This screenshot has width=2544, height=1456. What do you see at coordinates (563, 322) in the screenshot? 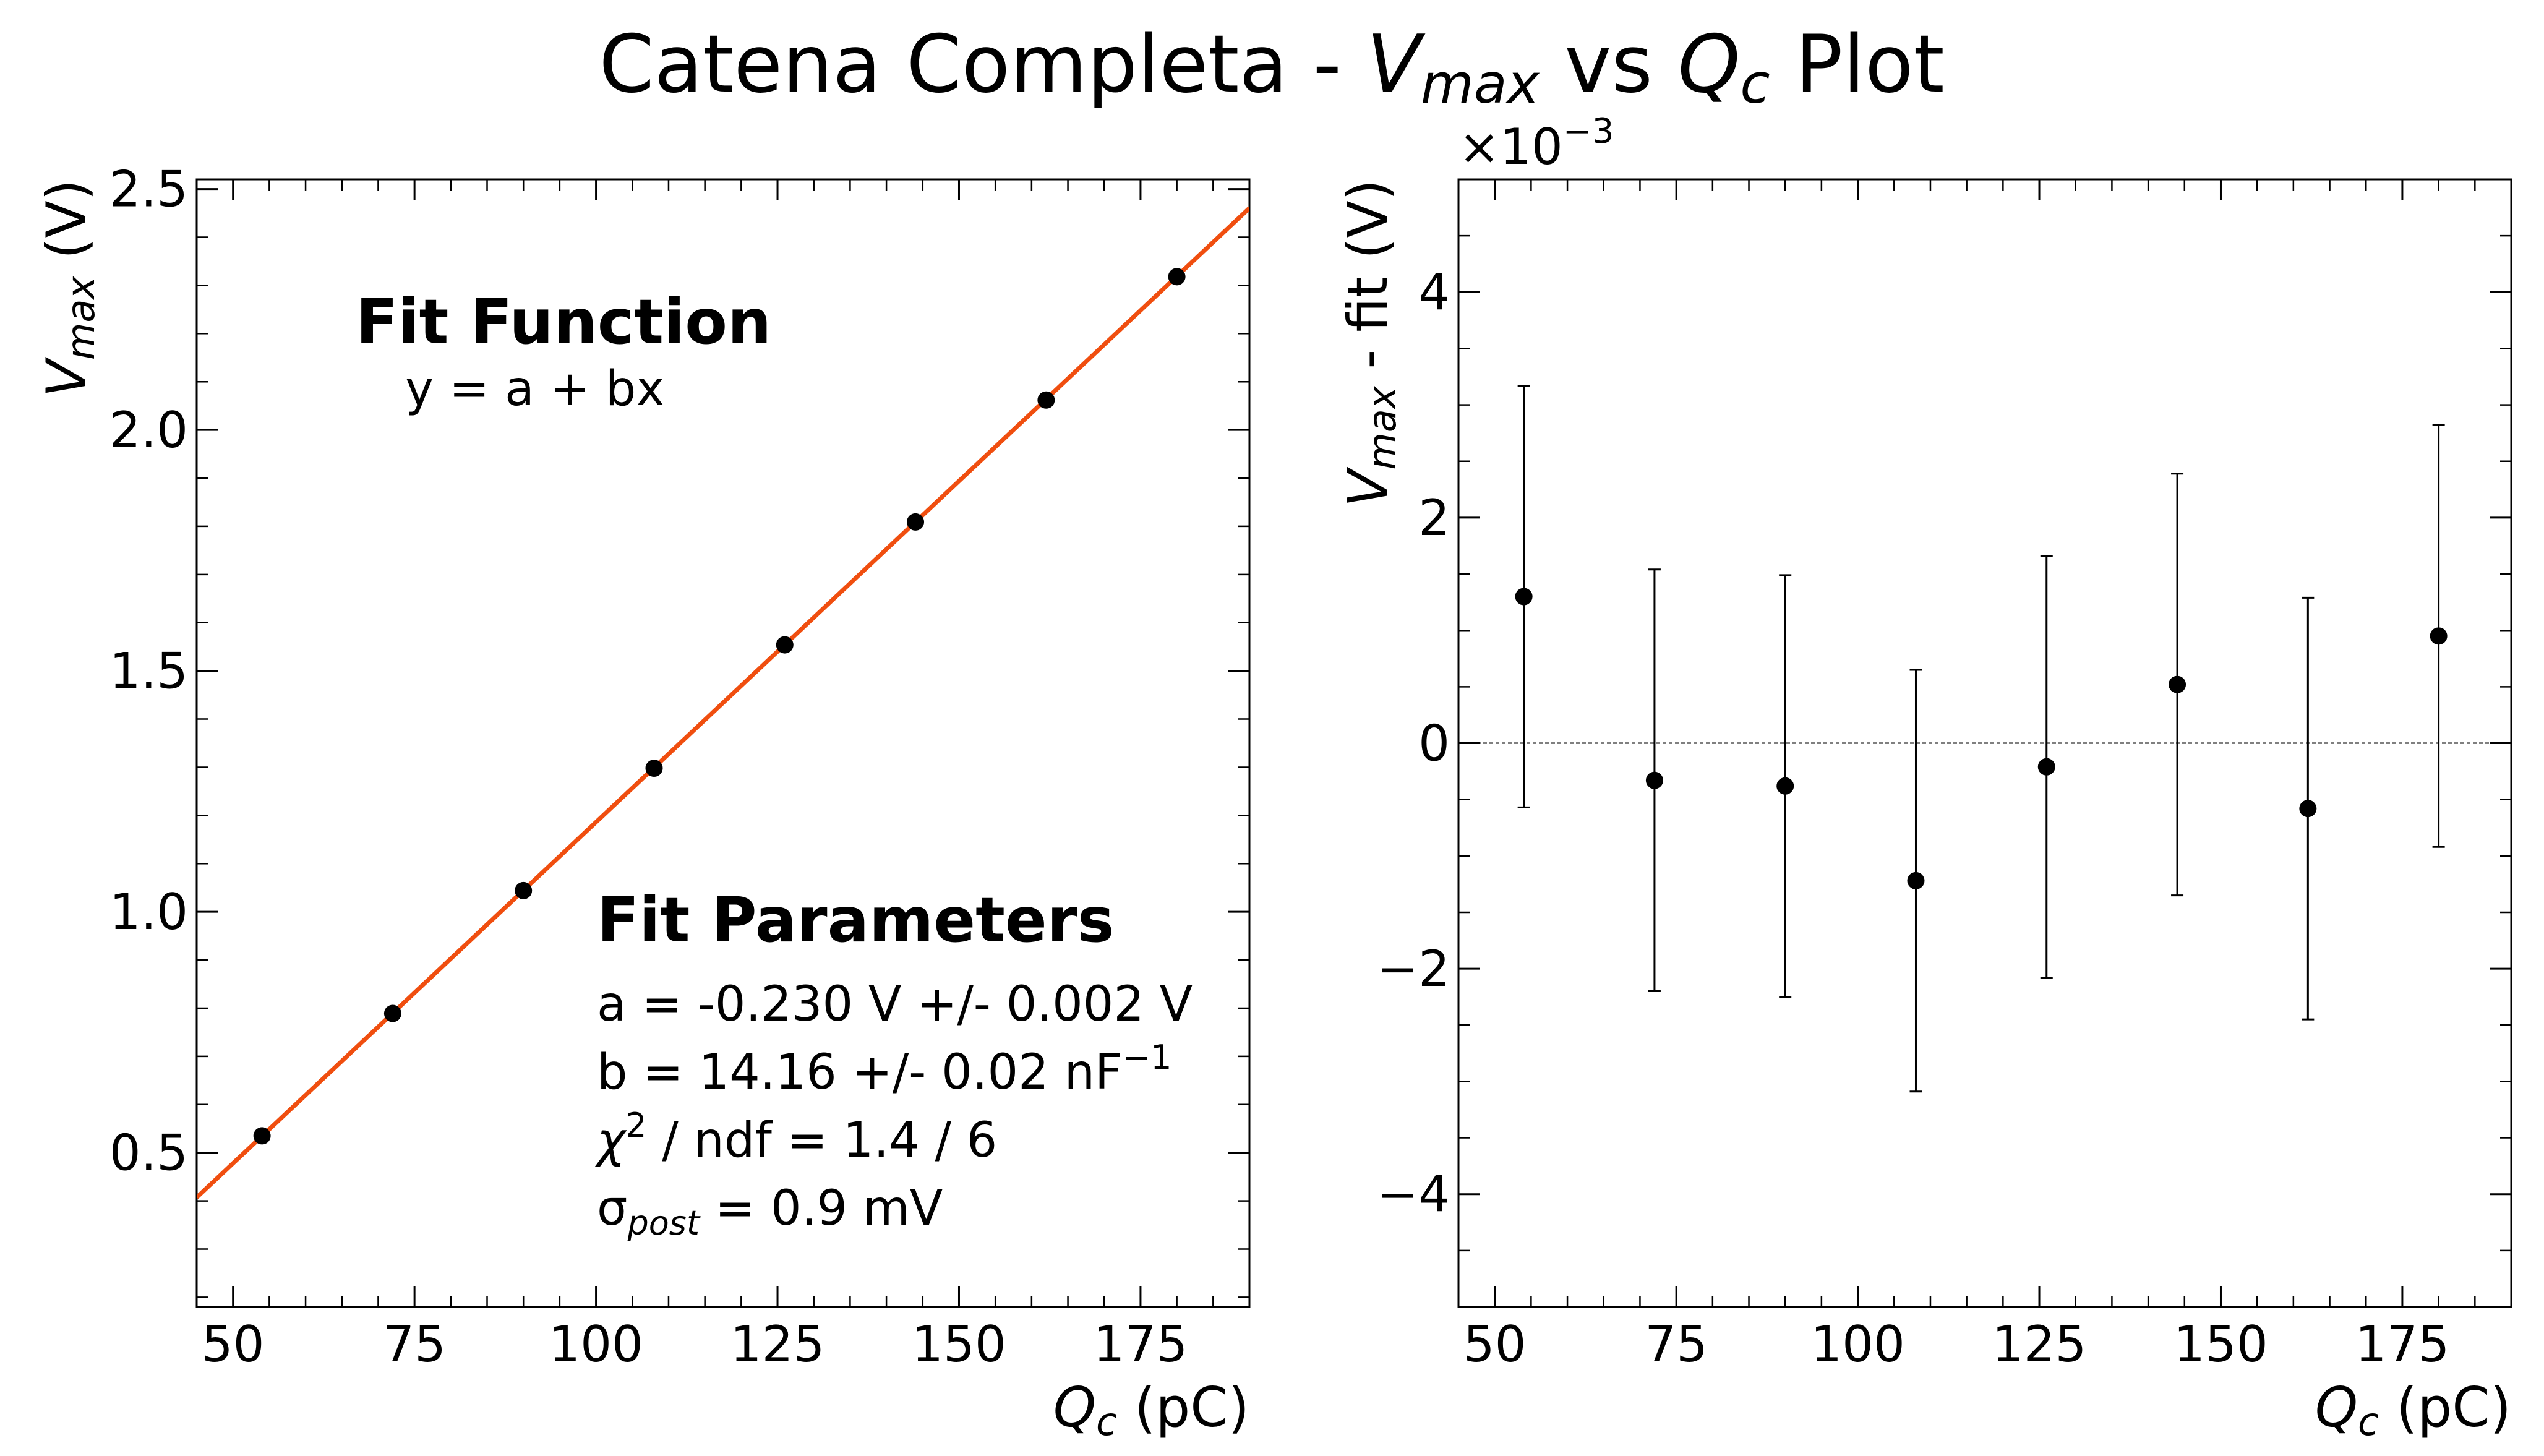
I see `fit-function-title: Fit Function` at bounding box center [563, 322].